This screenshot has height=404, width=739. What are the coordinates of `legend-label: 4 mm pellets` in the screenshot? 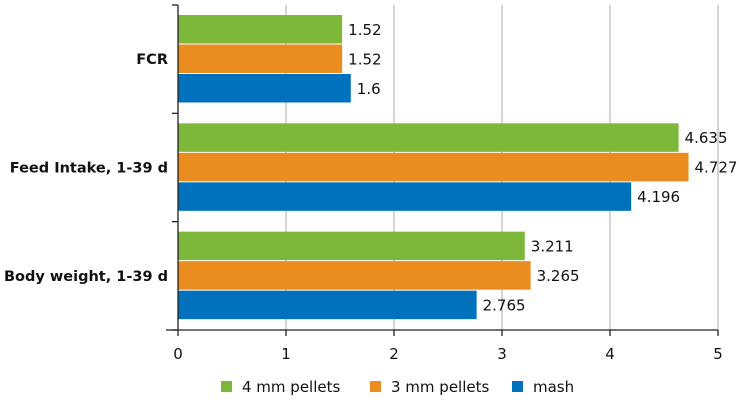 It's located at (291, 387).